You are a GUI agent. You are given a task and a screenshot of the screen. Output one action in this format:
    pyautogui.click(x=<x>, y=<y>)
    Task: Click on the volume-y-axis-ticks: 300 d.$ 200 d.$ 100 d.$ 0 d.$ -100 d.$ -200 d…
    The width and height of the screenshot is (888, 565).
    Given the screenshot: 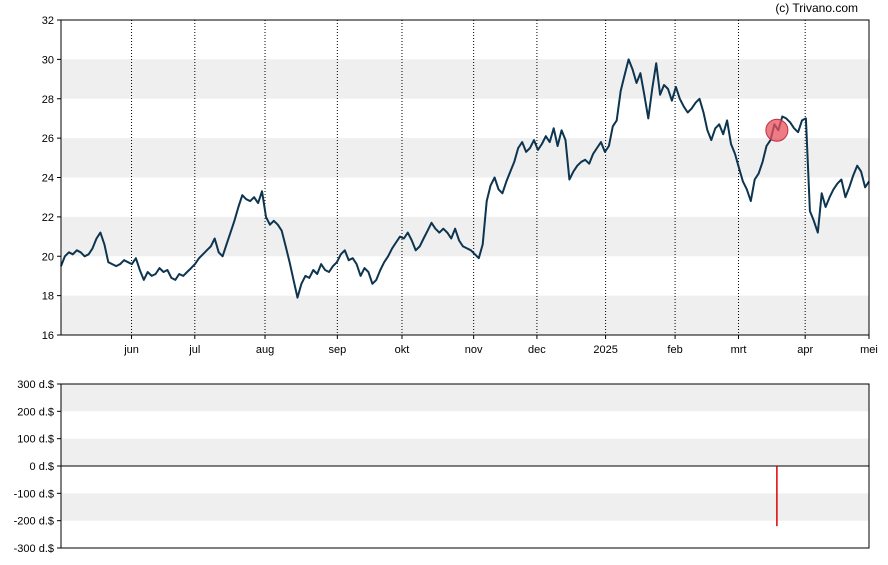 What is the action you would take?
    pyautogui.click(x=37, y=467)
    